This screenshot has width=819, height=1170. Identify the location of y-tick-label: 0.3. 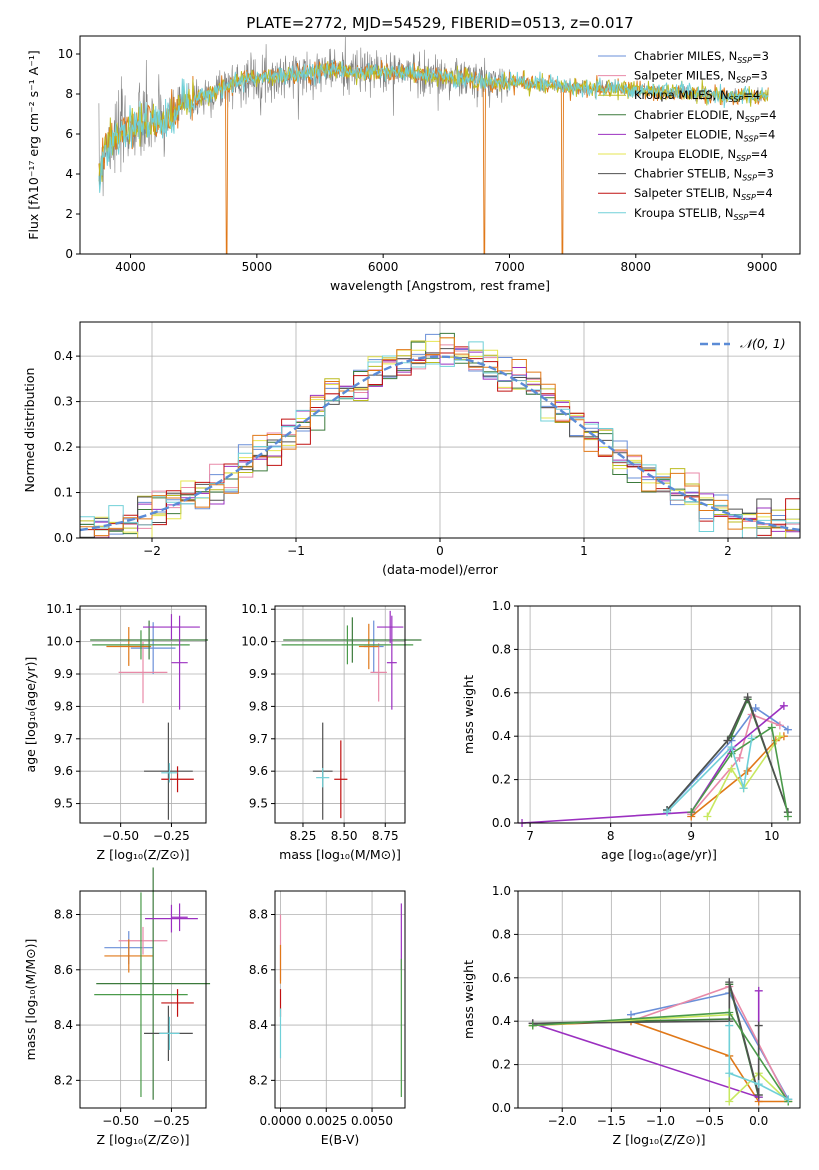
(63, 402).